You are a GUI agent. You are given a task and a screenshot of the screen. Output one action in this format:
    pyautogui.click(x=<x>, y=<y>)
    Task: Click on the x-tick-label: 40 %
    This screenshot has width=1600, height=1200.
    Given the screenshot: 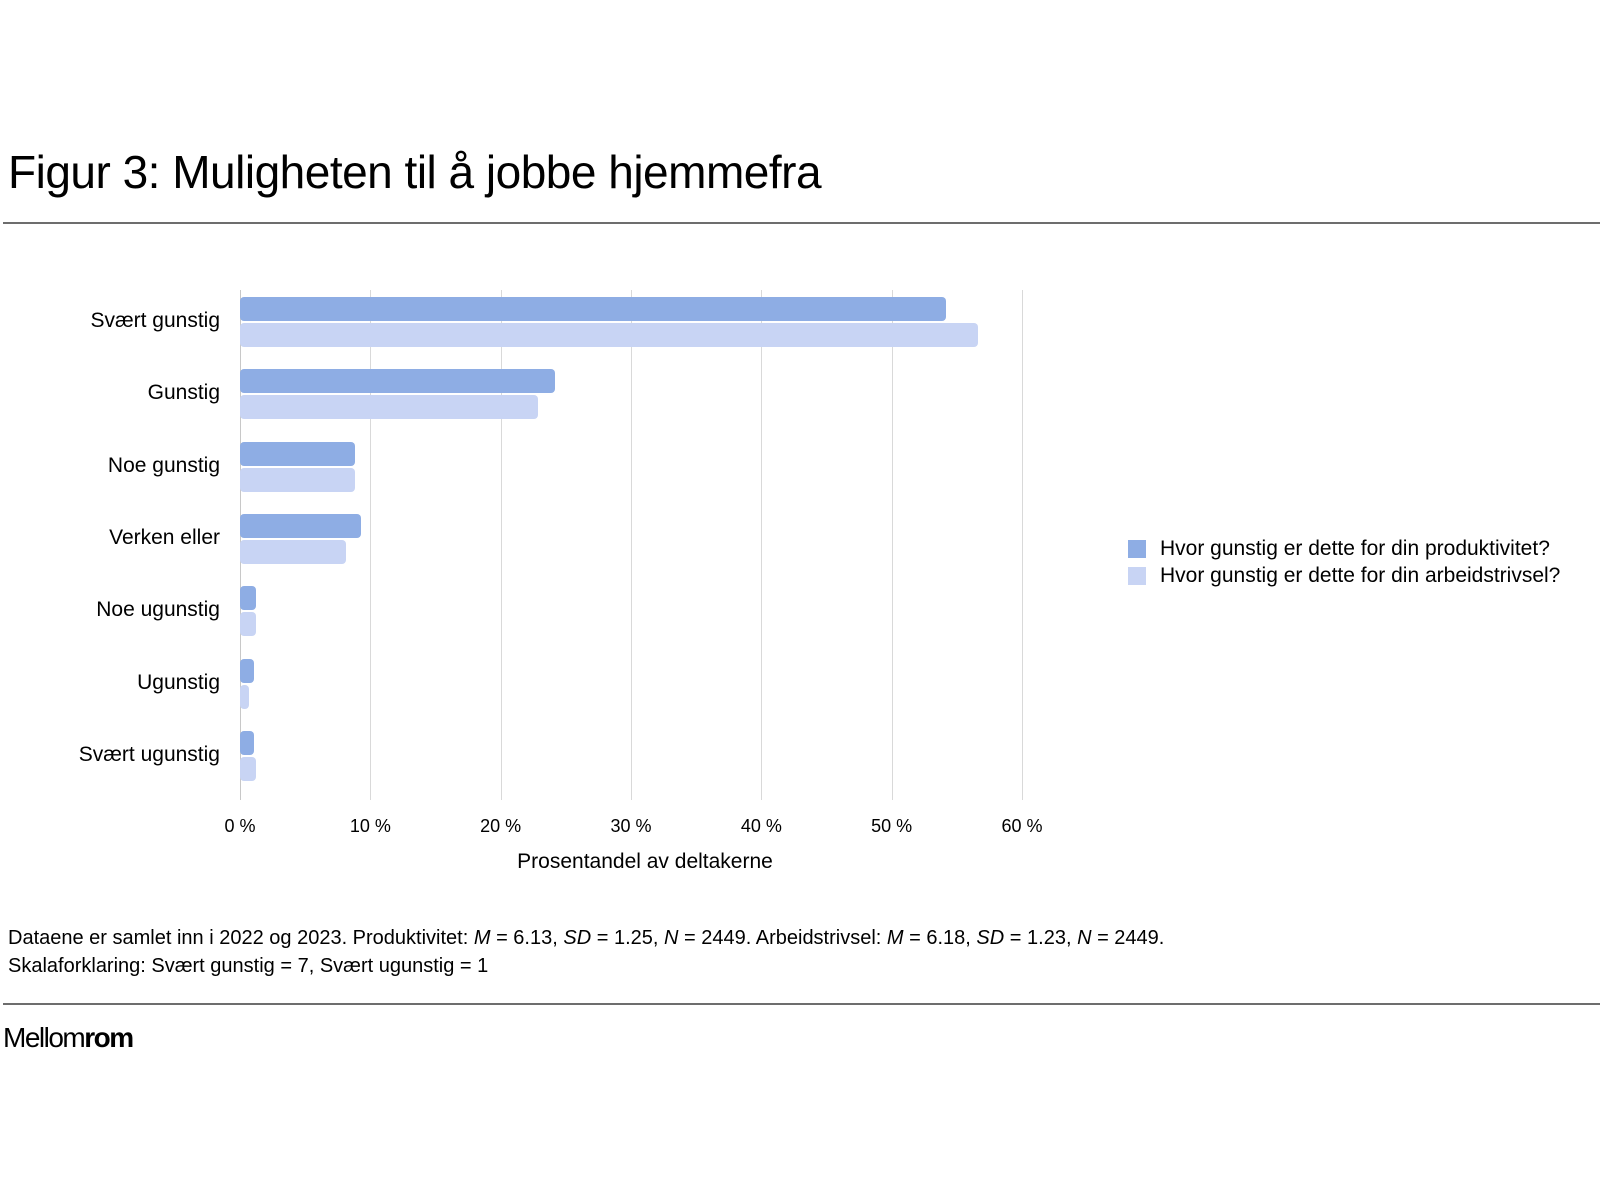 What is the action you would take?
    pyautogui.click(x=761, y=826)
    